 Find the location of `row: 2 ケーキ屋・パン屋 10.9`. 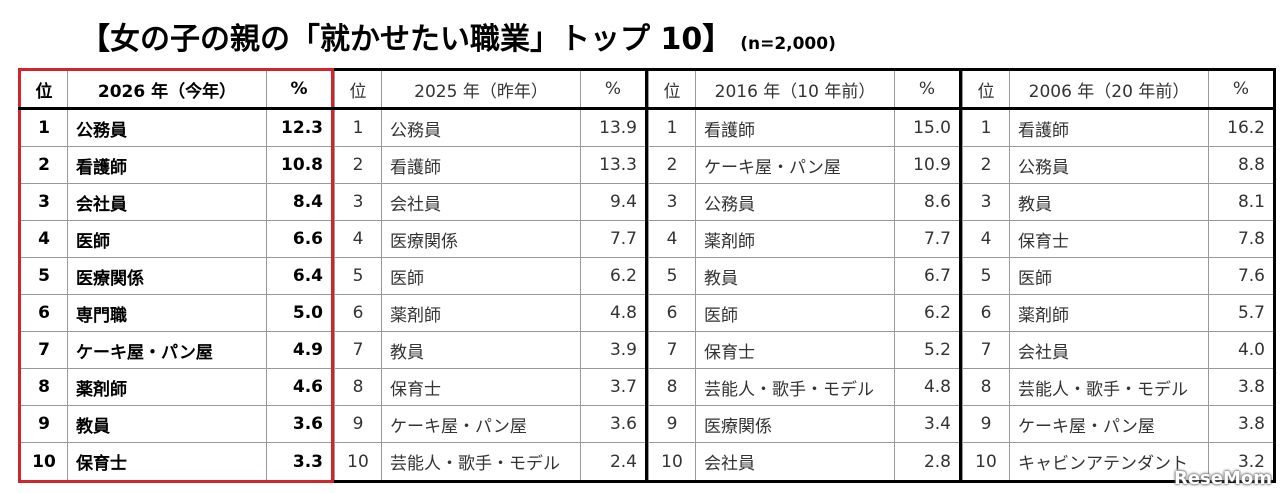

row: 2 ケーキ屋・パン屋 10.9 is located at coordinates (804, 165).